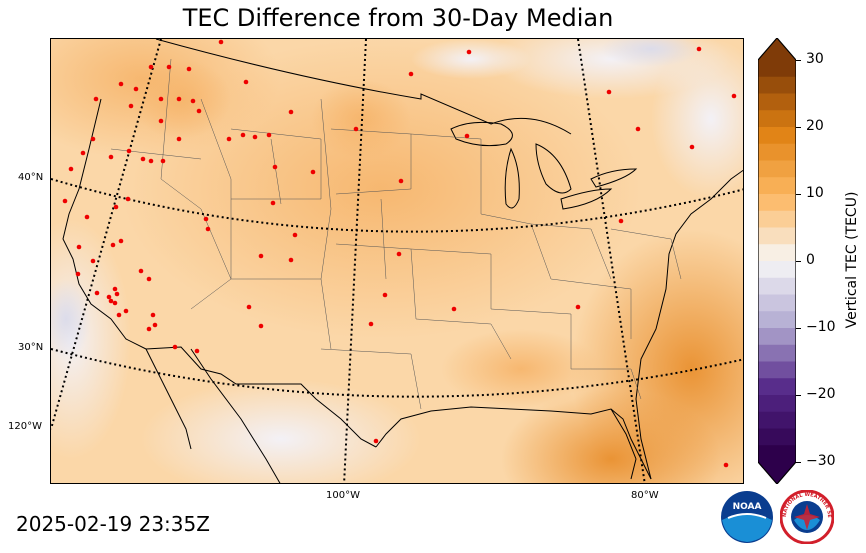 The height and width of the screenshot is (553, 866). Describe the element at coordinates (777, 49) in the screenshot. I see `colorbar-max-arrow` at that location.